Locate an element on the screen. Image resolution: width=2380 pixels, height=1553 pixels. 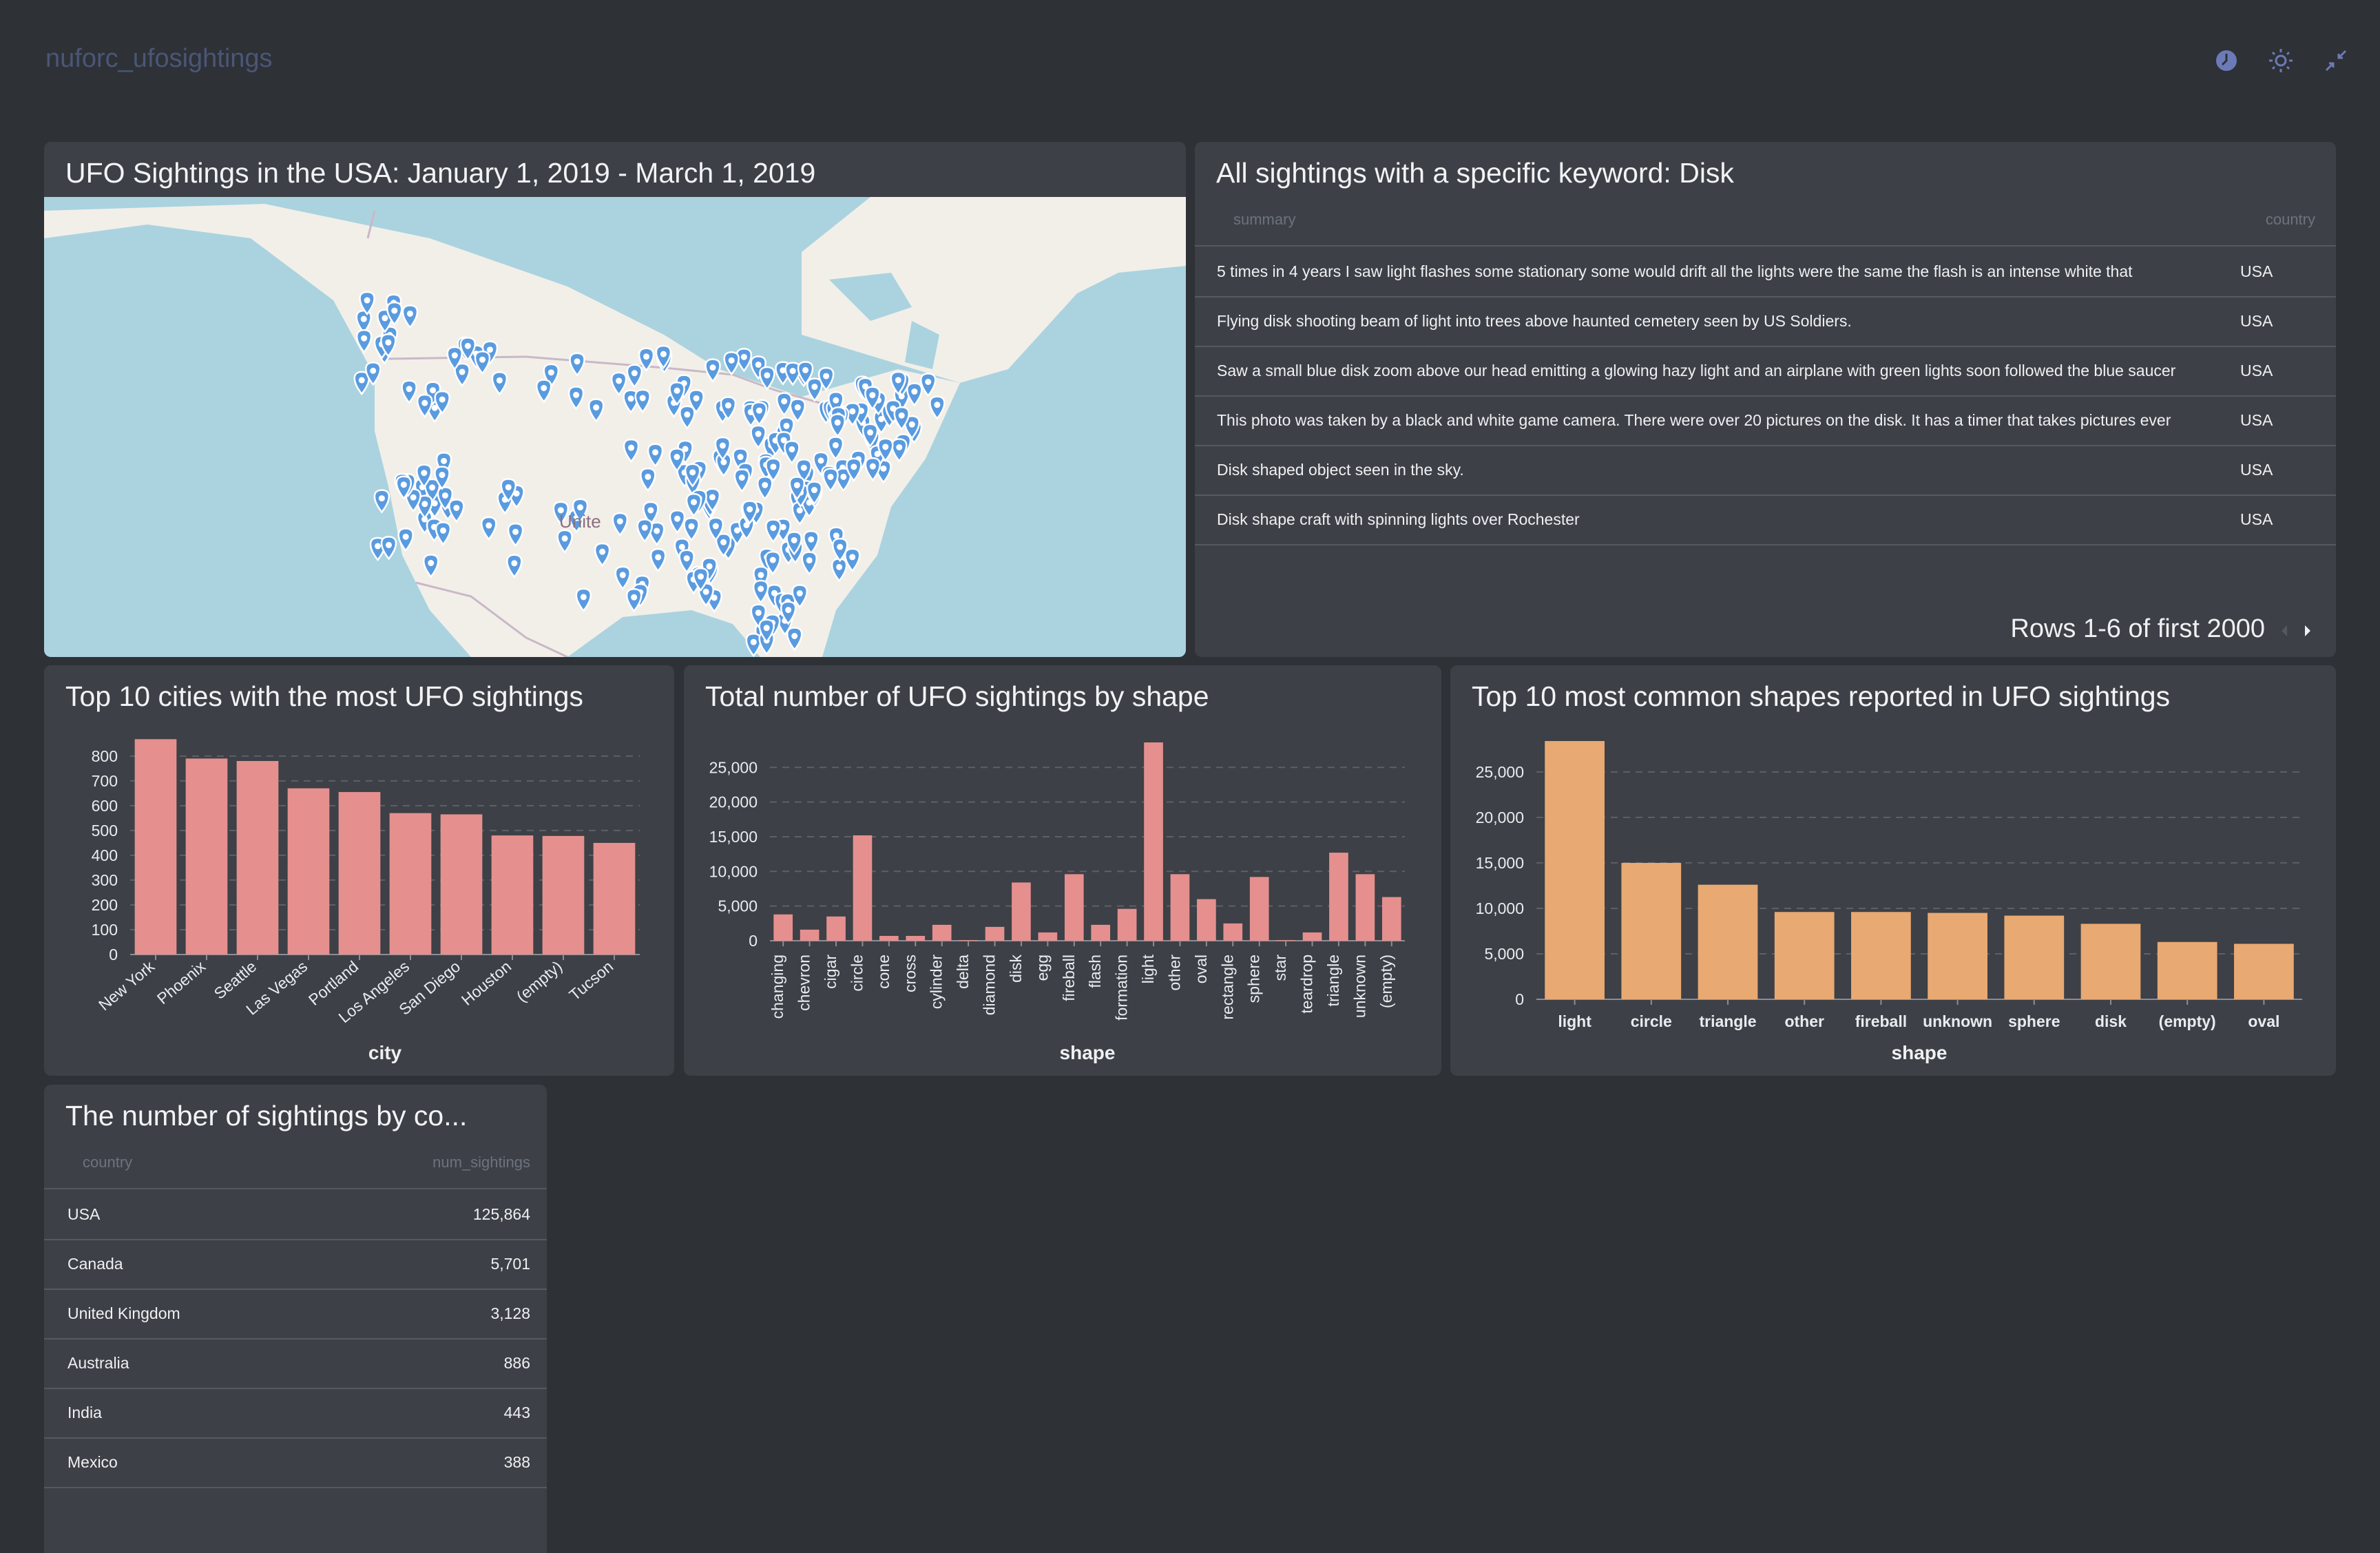
table-row: USA 125,864 is located at coordinates (295, 1215).